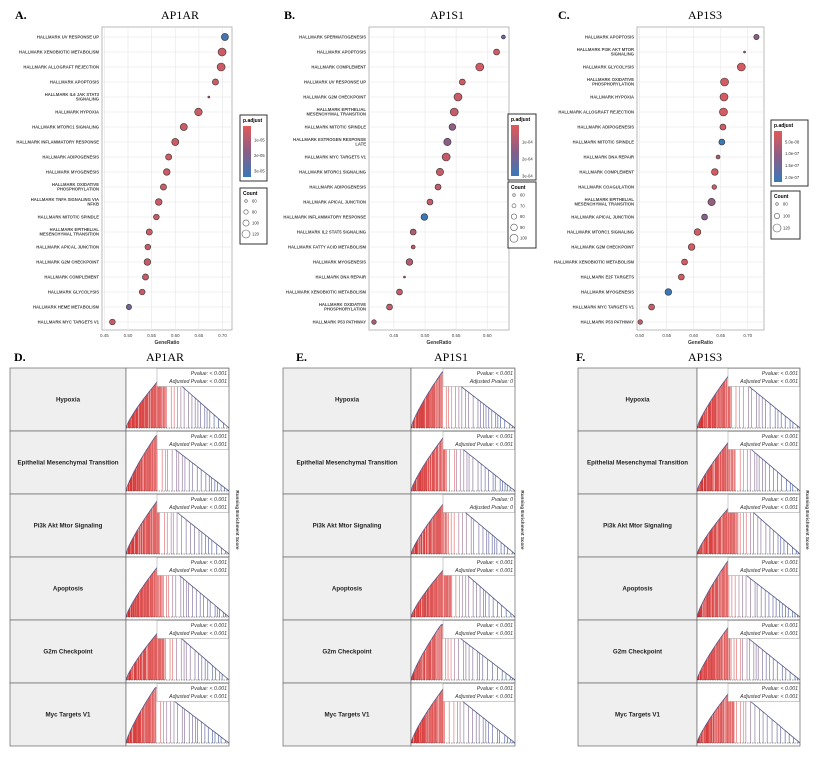 Image resolution: width=816 pixels, height=759 pixels. I want to click on term-label: HALLMARK E2F TARGETS, so click(608, 277).